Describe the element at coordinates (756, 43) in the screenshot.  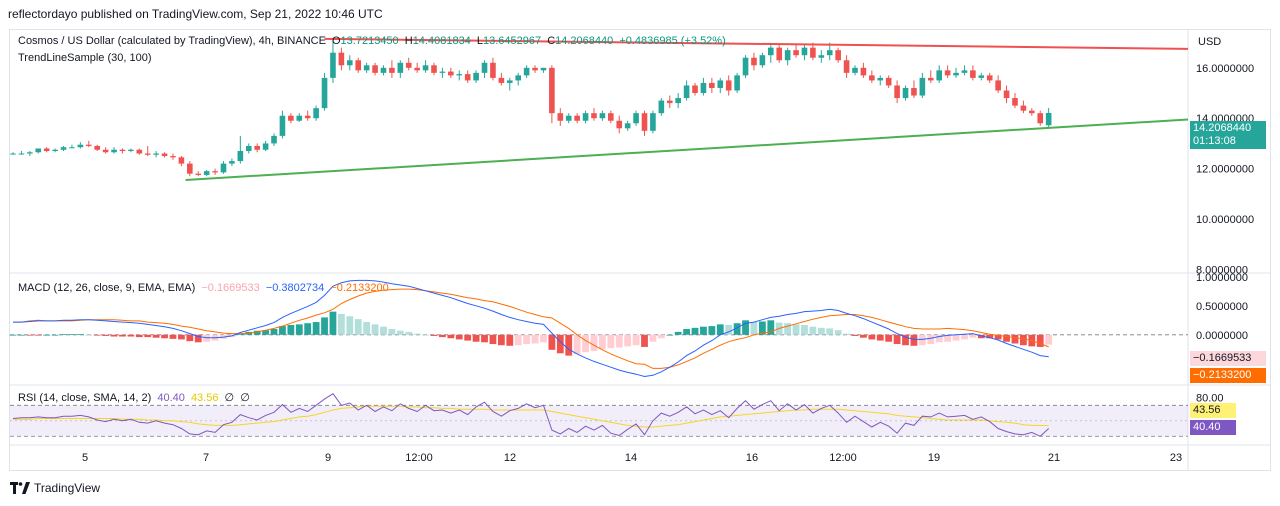
I see `resistance-trendline` at that location.